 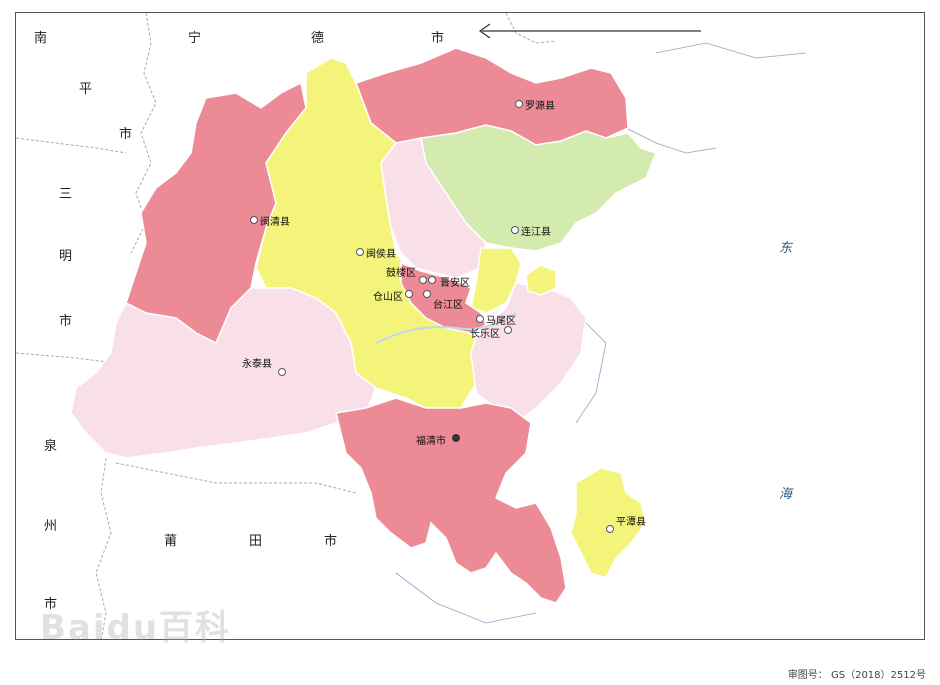 I want to click on label-sea-1: 东, so click(x=786, y=248).